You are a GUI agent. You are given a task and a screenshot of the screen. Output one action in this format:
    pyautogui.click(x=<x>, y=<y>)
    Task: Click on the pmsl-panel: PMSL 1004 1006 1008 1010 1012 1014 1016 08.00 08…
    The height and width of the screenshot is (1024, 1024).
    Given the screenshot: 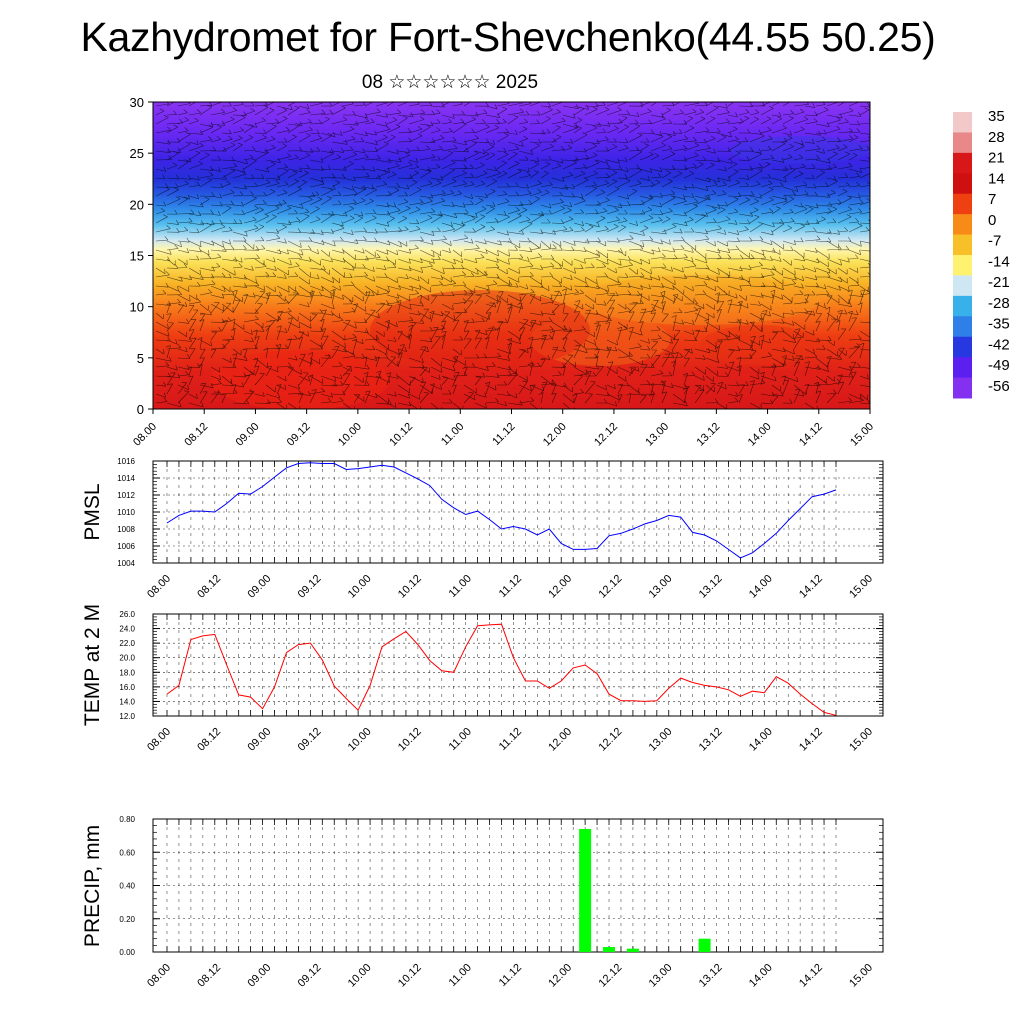 What is the action you would take?
    pyautogui.click(x=482, y=529)
    